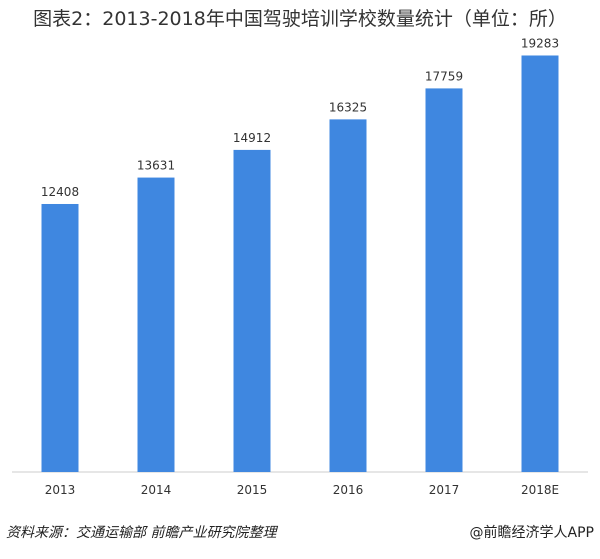 The image size is (600, 559). What do you see at coordinates (444, 76) in the screenshot?
I see `data-label-2017: 17759` at bounding box center [444, 76].